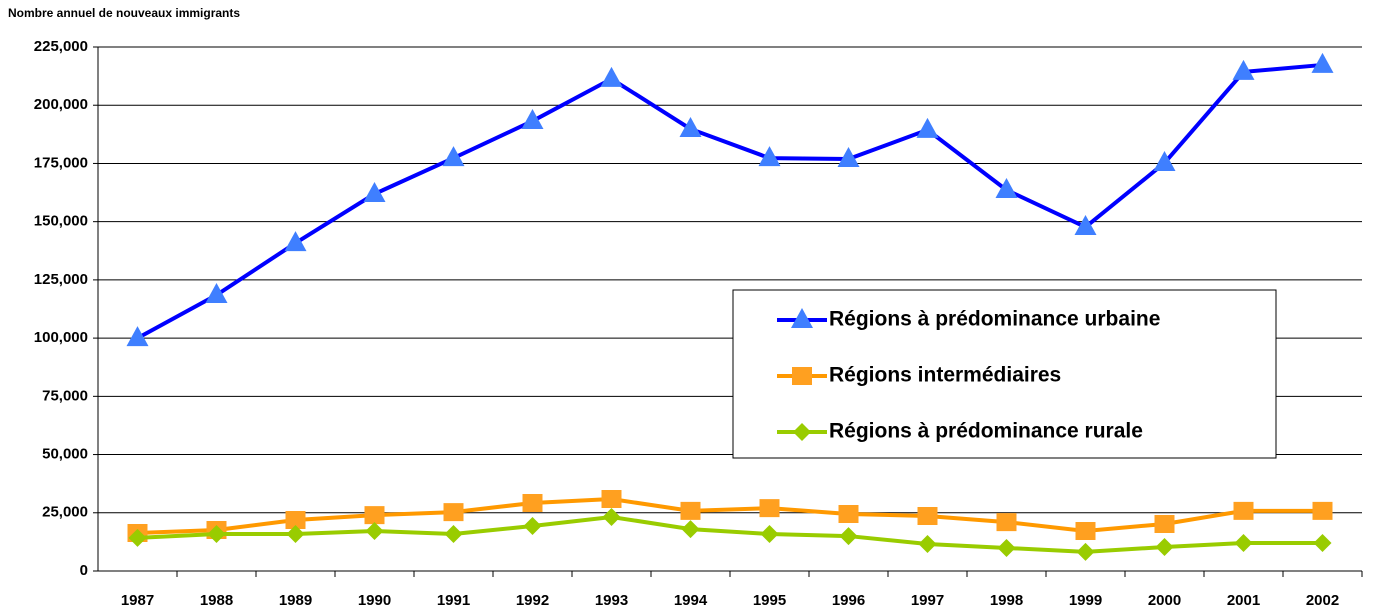  I want to click on y-tick-label: 225,000, so click(61, 46).